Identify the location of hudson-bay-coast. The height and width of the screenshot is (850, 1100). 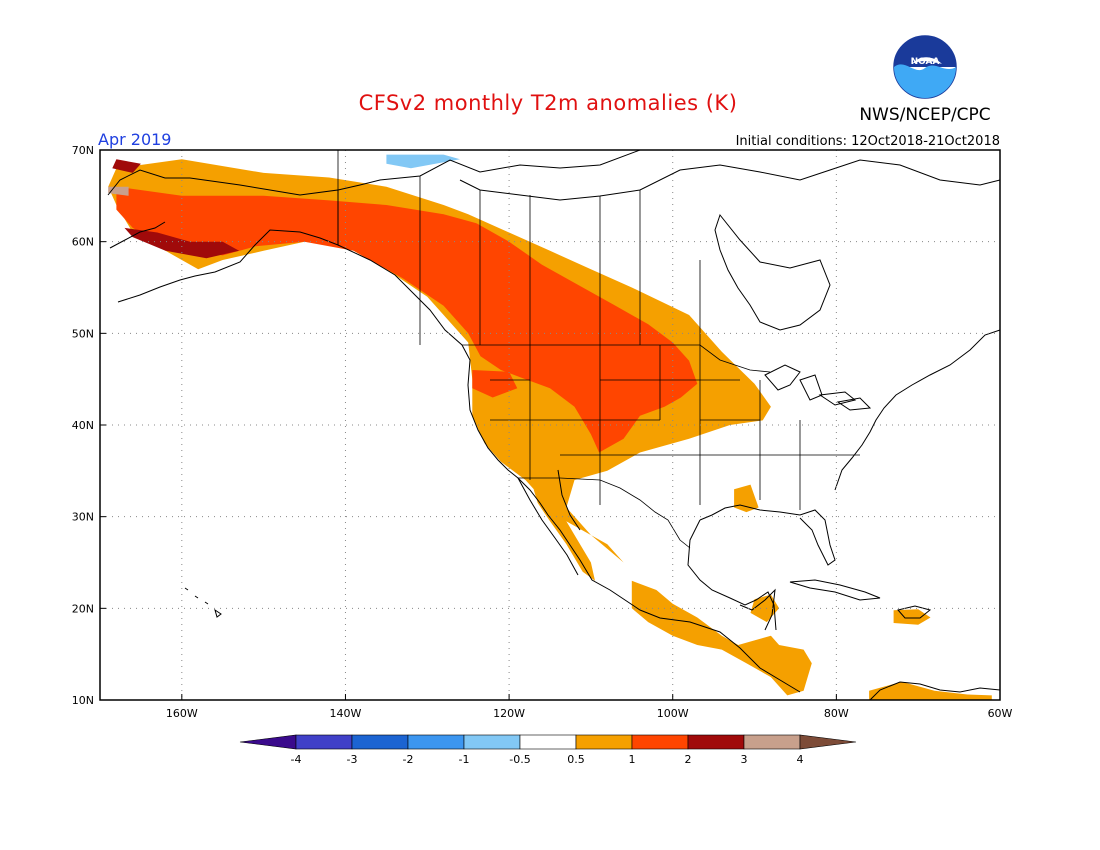
(772, 272).